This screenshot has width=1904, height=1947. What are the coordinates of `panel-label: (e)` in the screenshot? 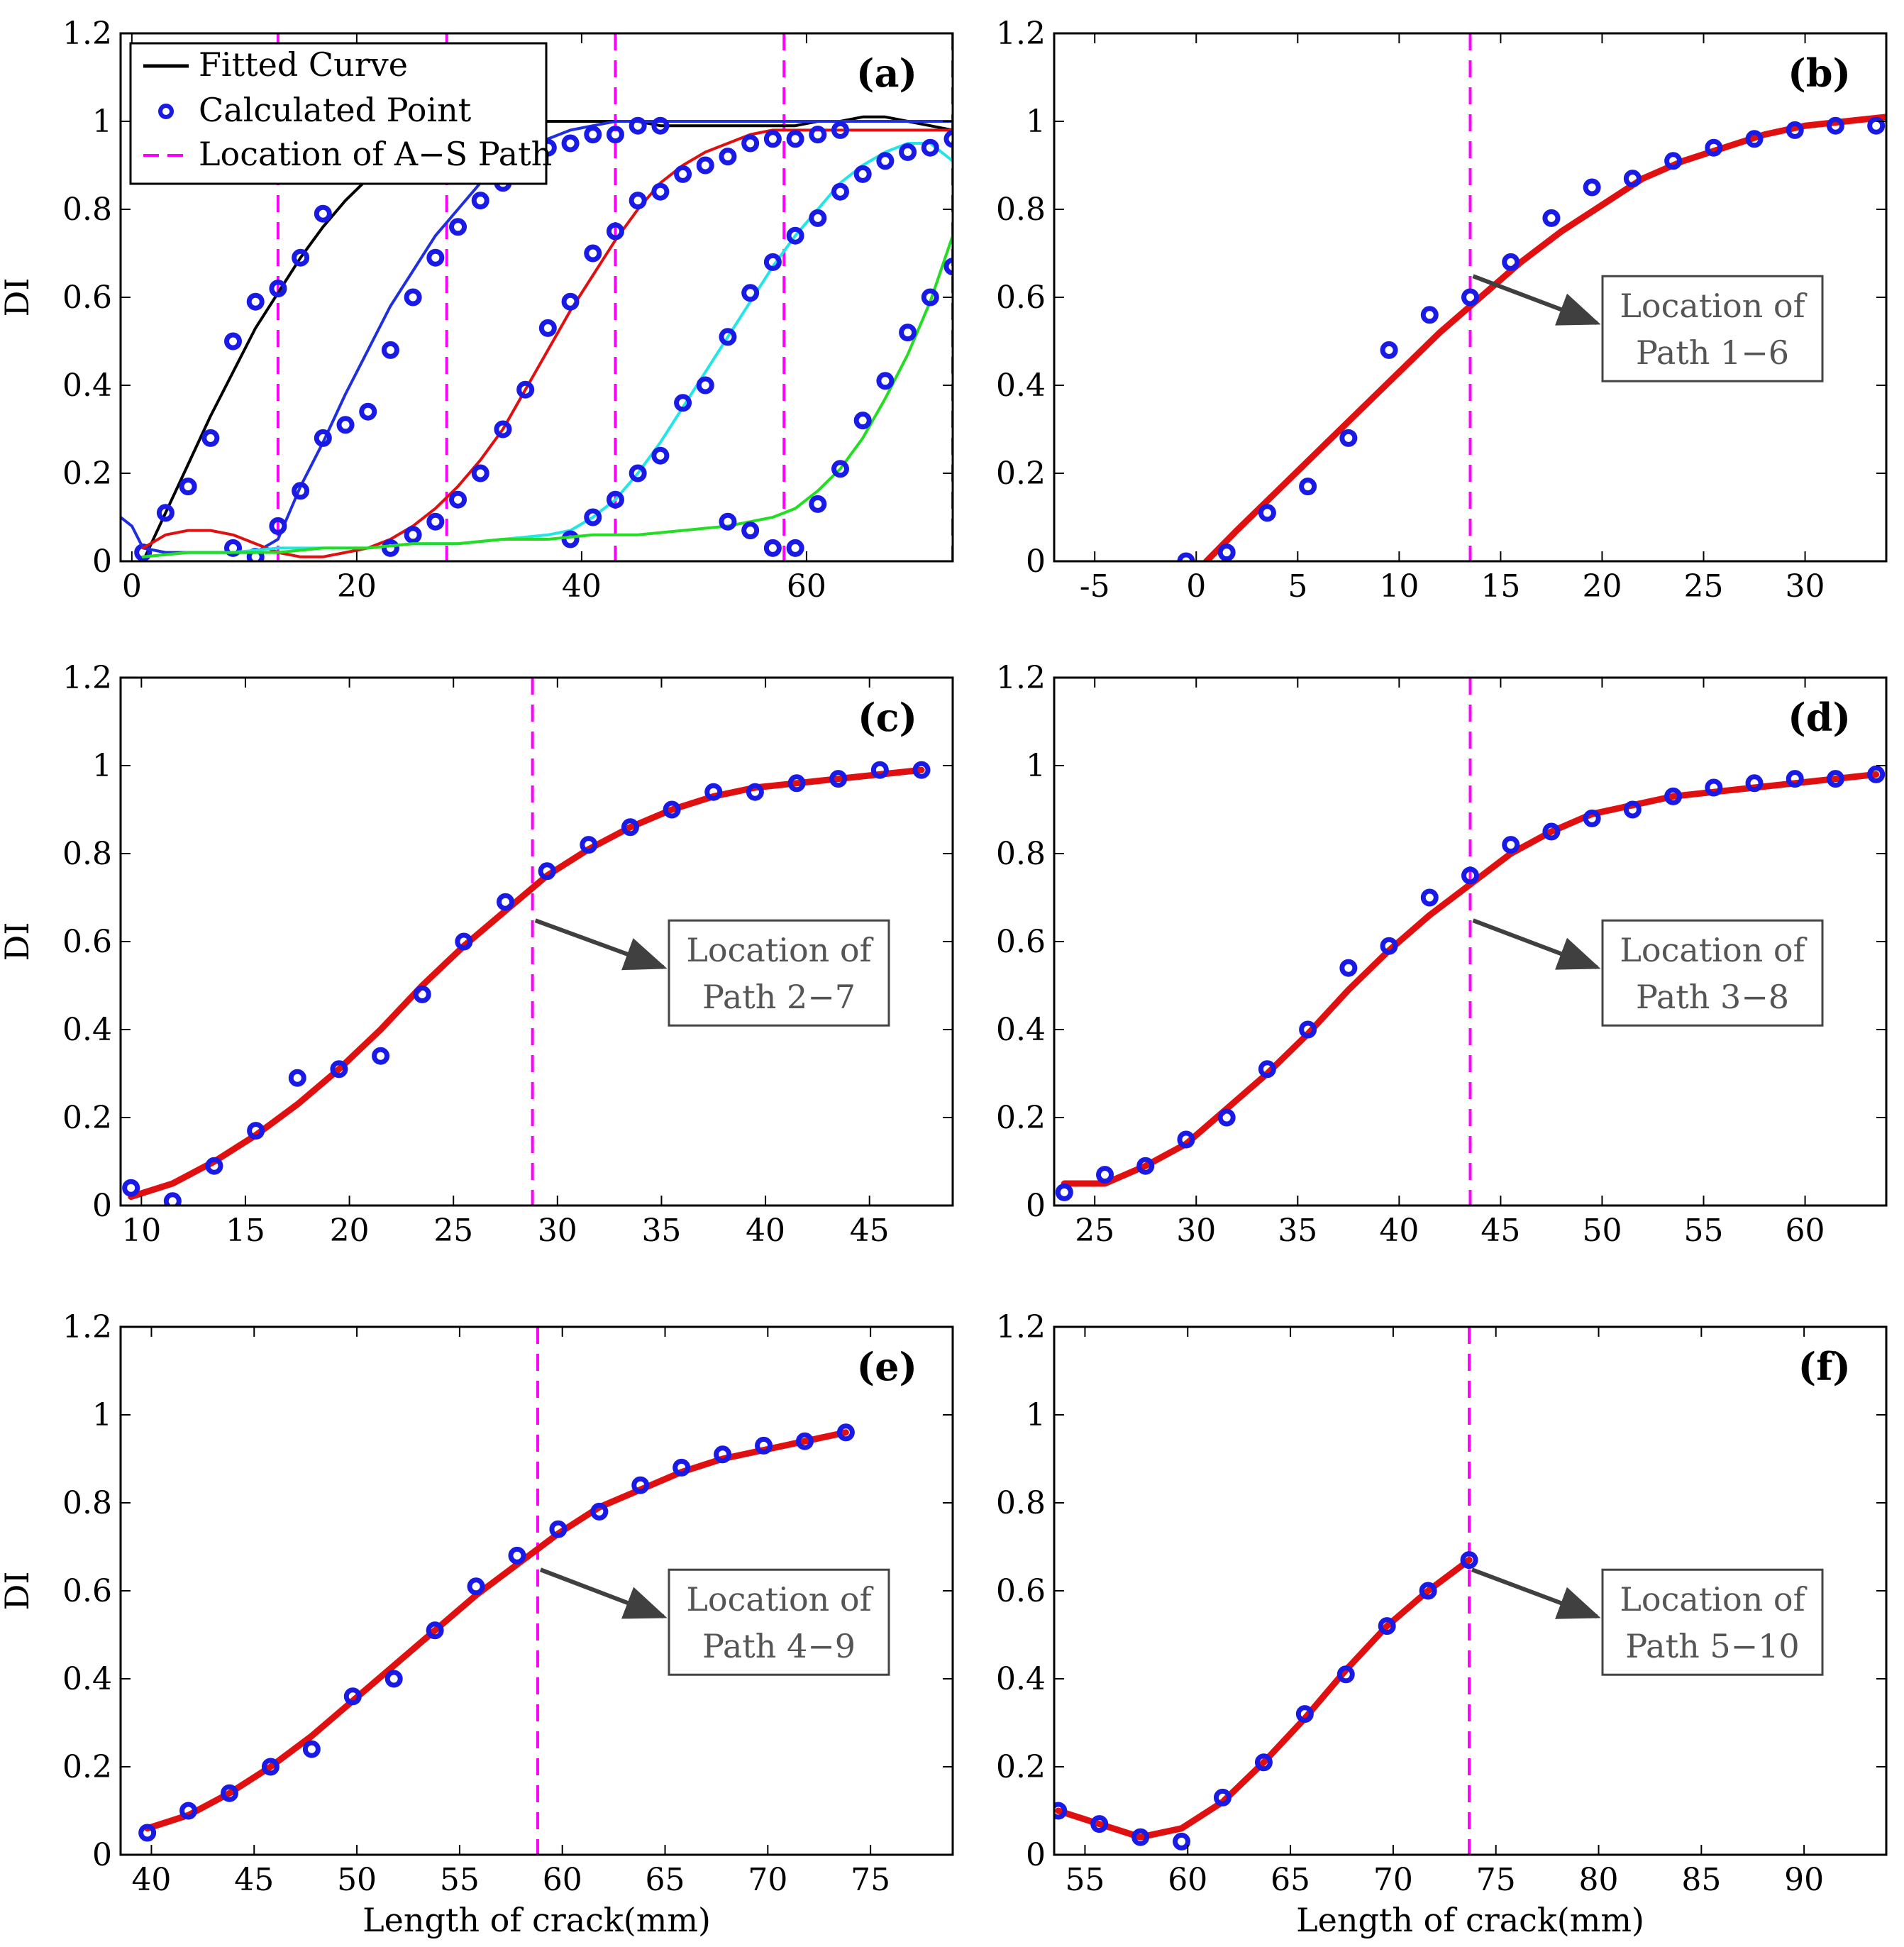 It's located at (887, 1366).